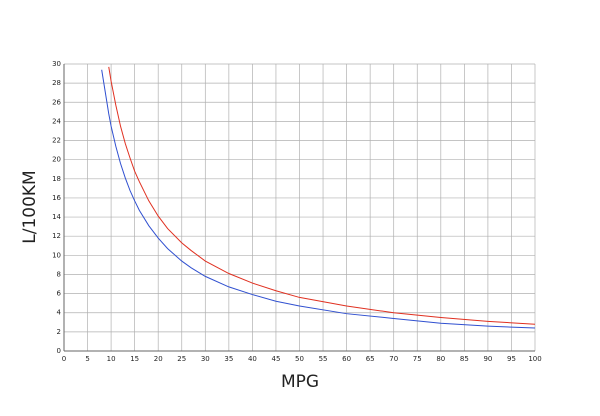 The width and height of the screenshot is (600, 416). I want to click on y-tick-label: 2, so click(59, 332).